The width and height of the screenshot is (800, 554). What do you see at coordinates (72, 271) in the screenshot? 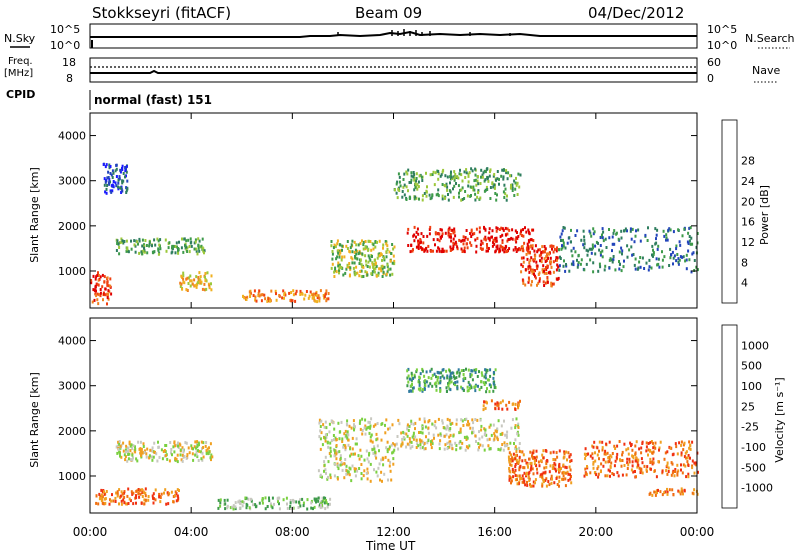
I see `power-ytick-label: 1000` at bounding box center [72, 271].